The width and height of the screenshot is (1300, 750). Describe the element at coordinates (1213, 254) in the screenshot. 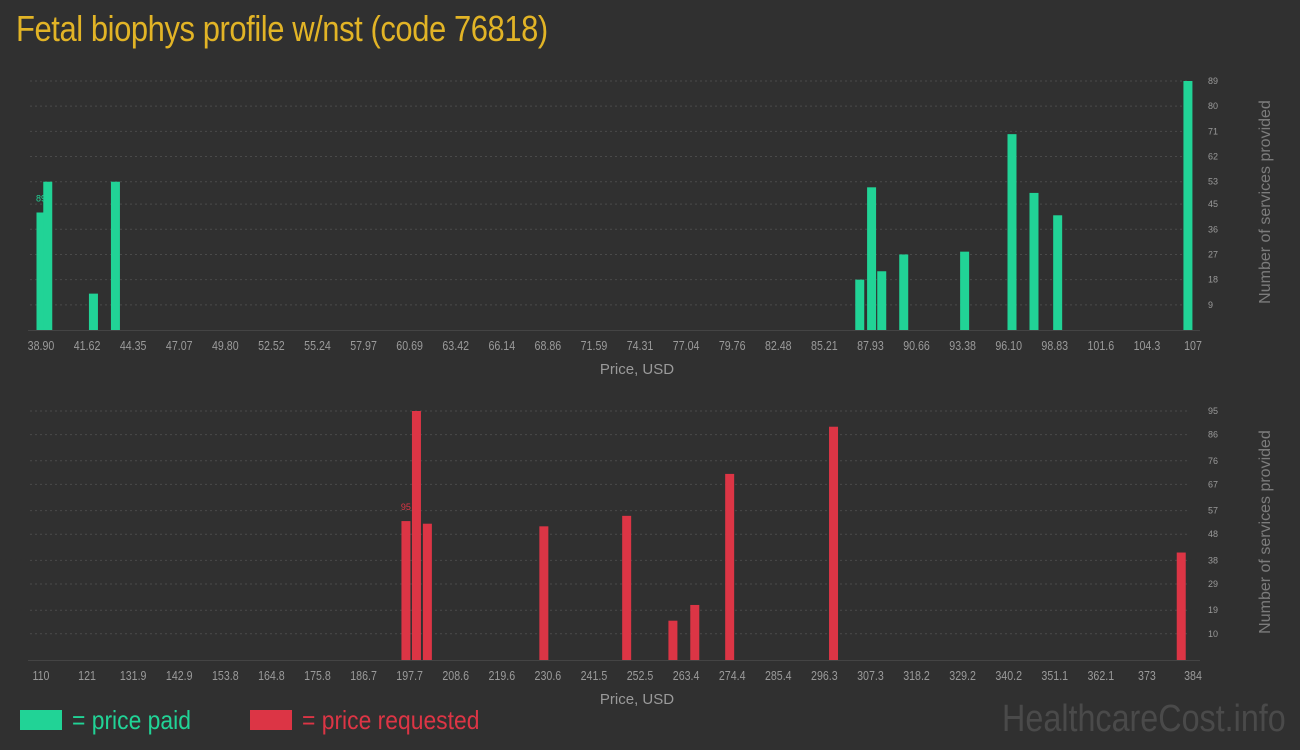

I see `y-tick-label: 27` at that location.